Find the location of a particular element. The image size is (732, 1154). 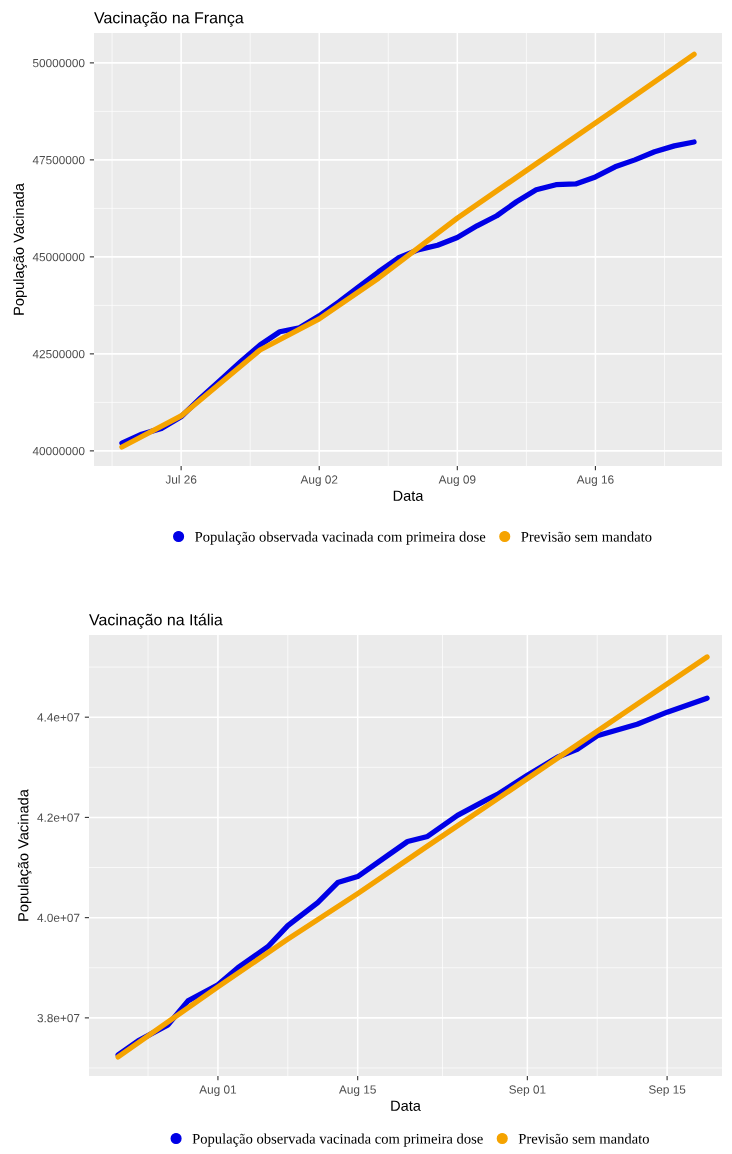

y-tick-label: 40000000 is located at coordinates (58, 451).